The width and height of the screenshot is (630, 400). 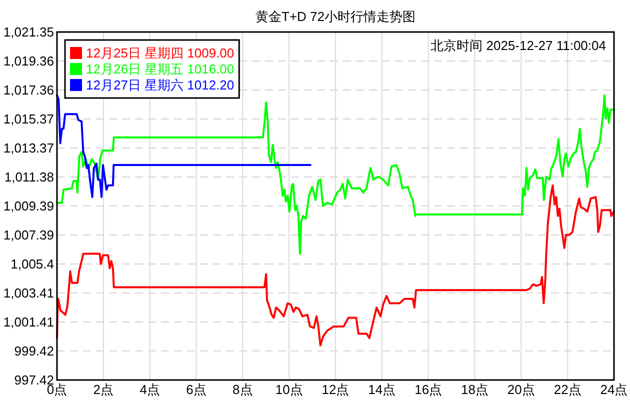 What do you see at coordinates (28, 118) in the screenshot?
I see `y-tick-label: 1,015.37` at bounding box center [28, 118].